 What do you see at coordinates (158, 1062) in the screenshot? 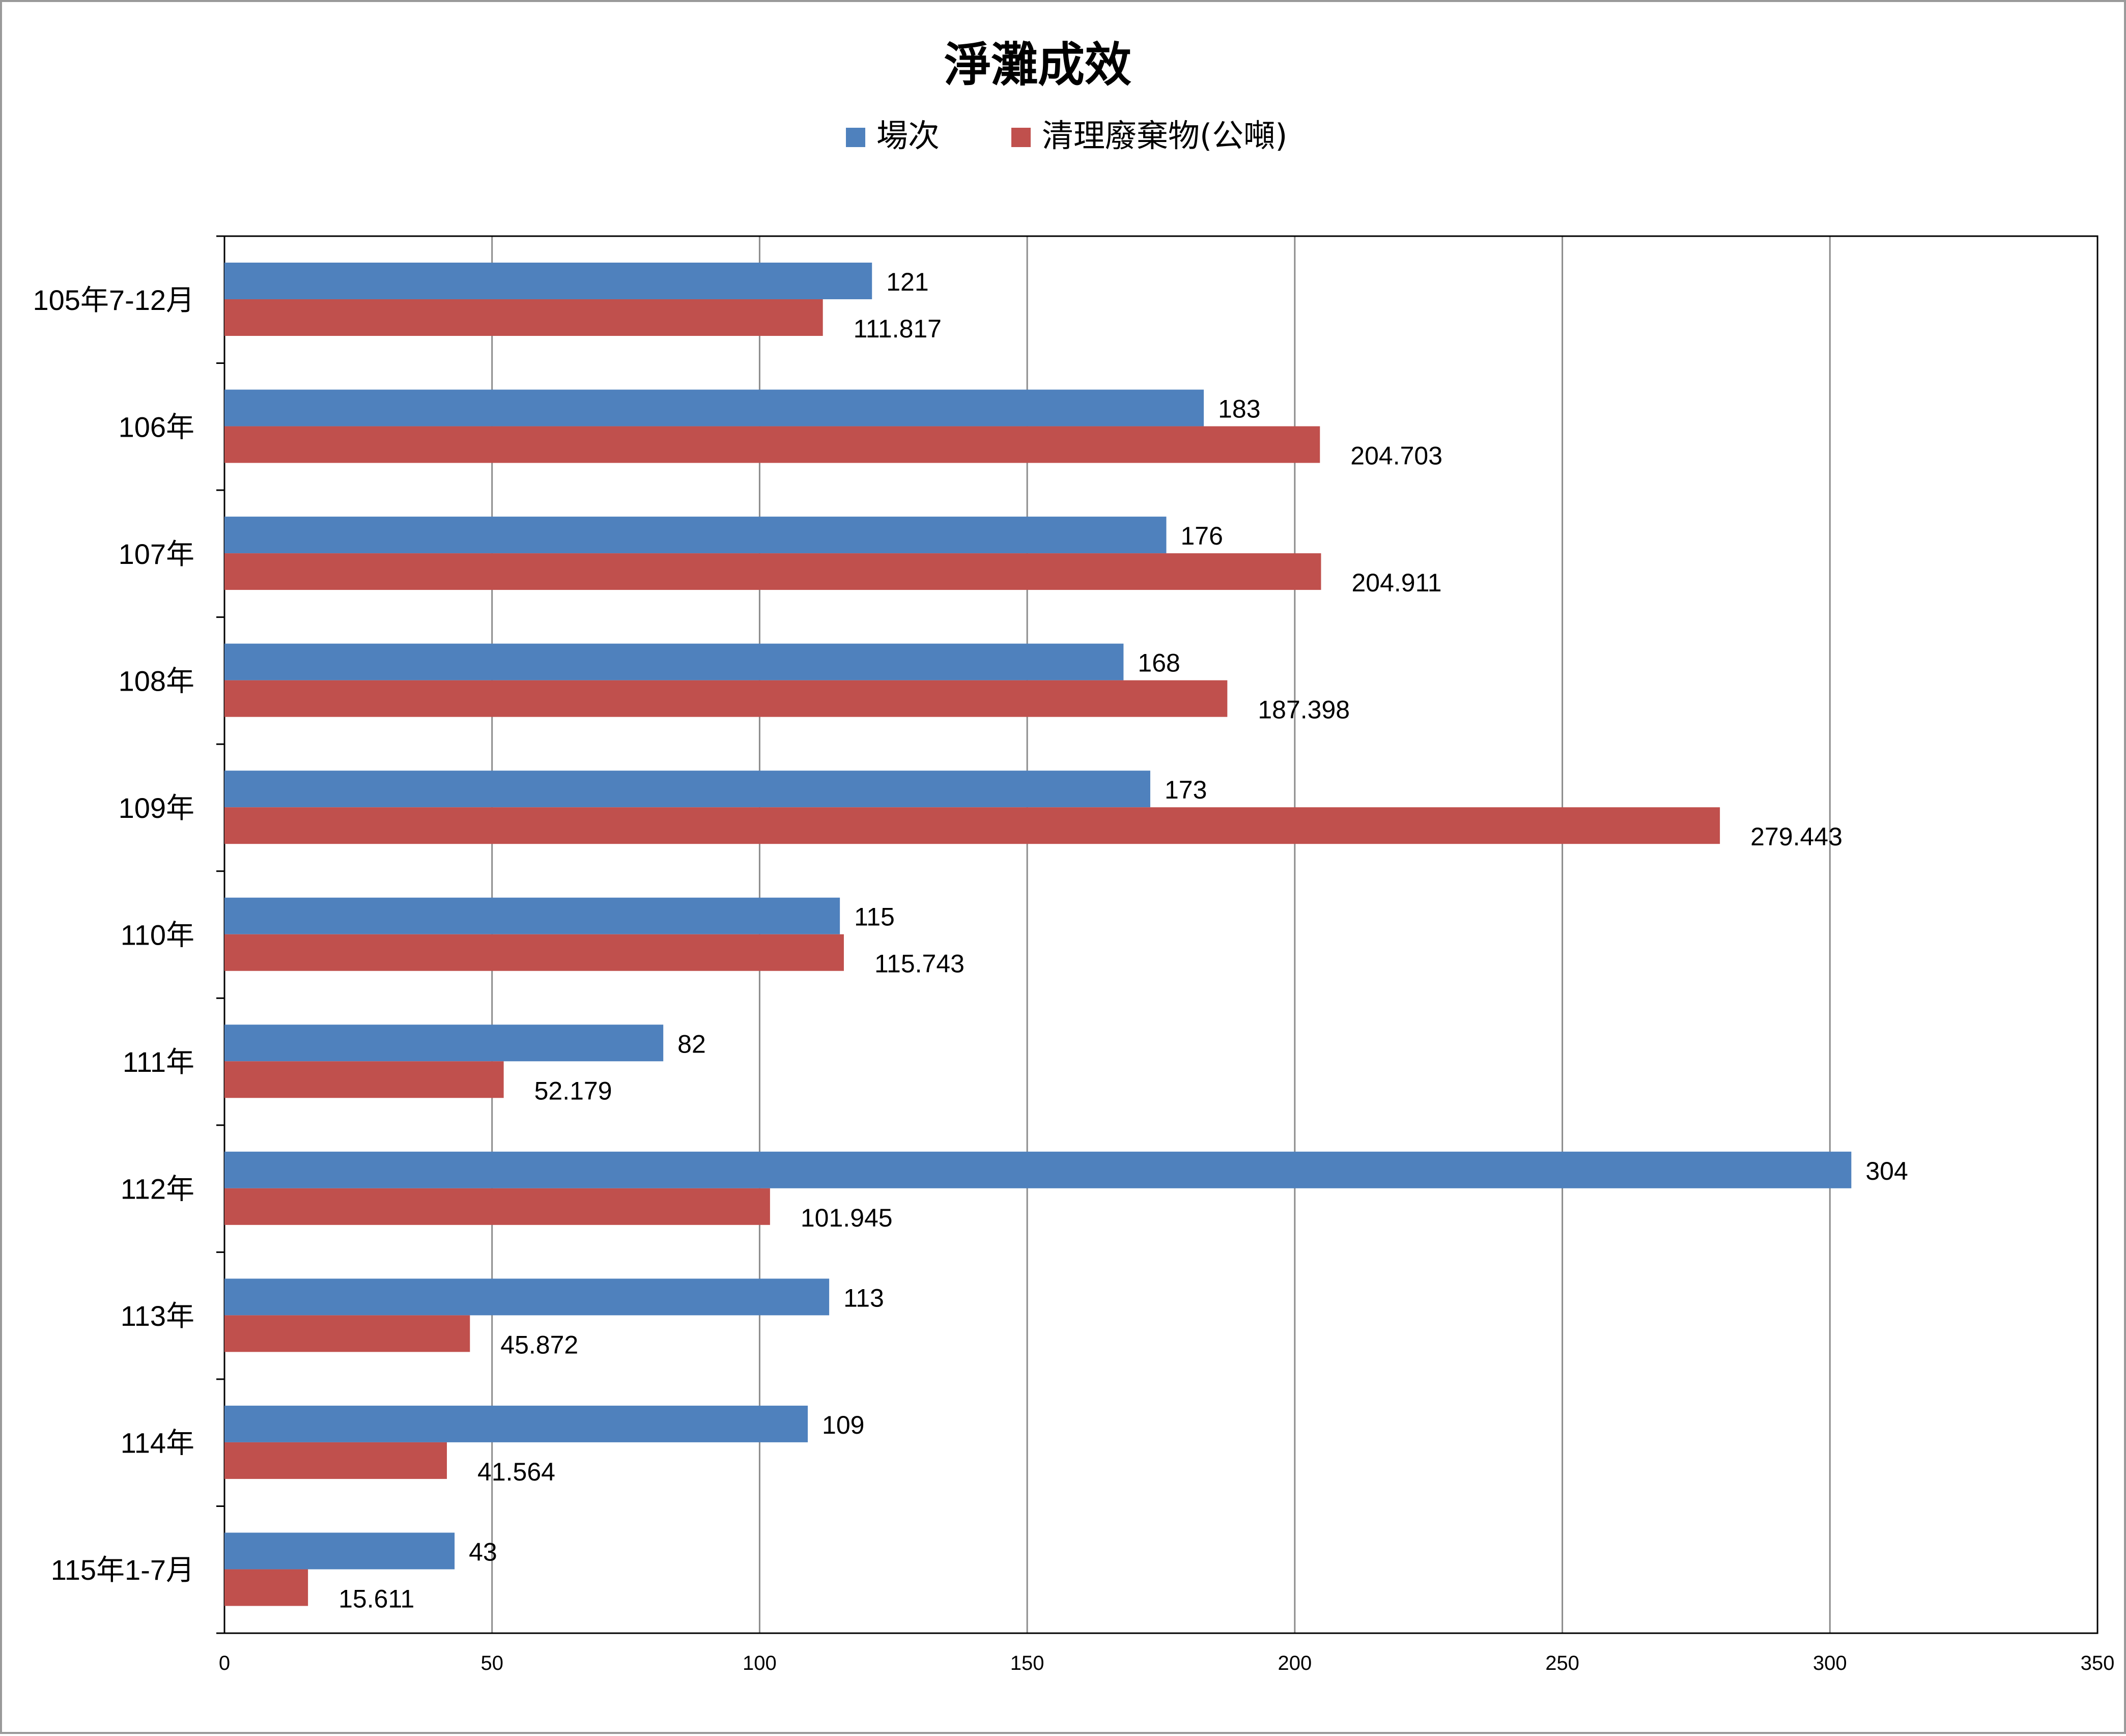
I see `category-label: 111年` at bounding box center [158, 1062].